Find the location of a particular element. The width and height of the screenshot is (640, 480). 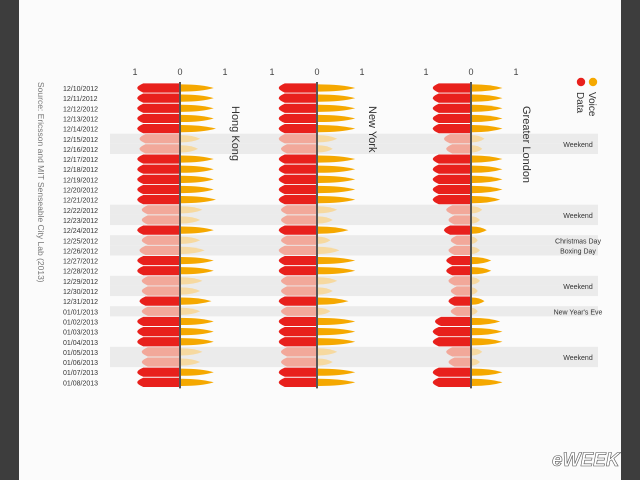

date-label: 12/28/2012 is located at coordinates (80, 272).